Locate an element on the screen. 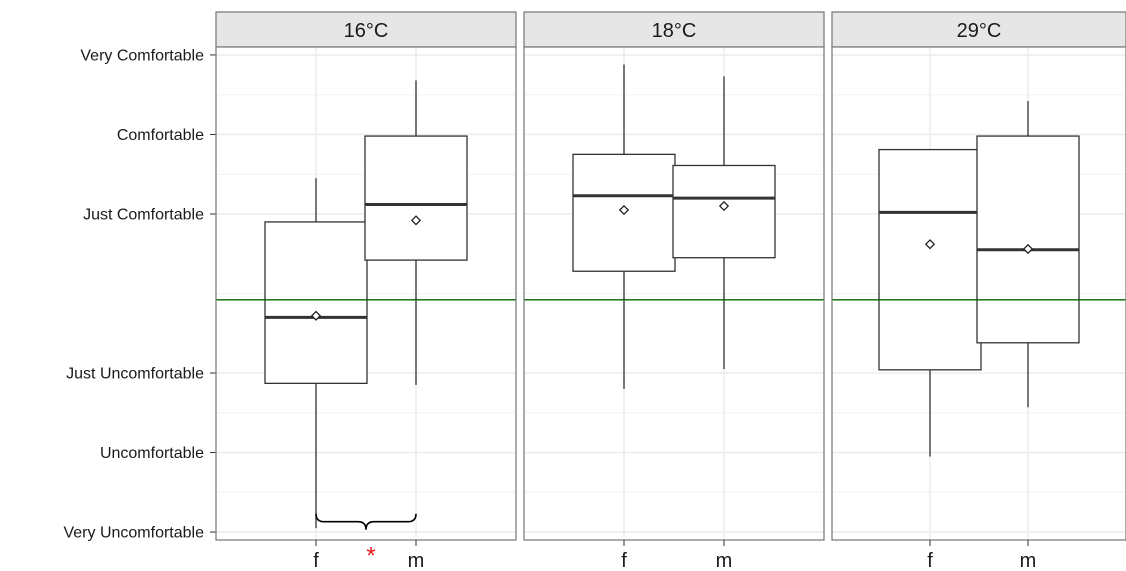  y-tick-label: Just Comfortable is located at coordinates (143, 214).